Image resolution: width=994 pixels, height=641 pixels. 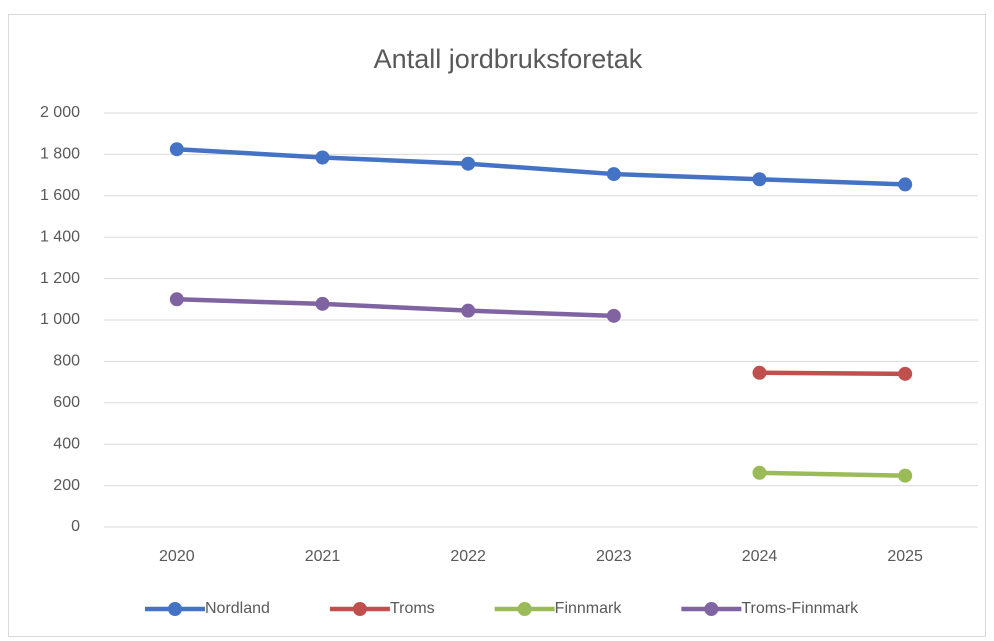 I want to click on x-tick-label: 2023, so click(x=614, y=556).